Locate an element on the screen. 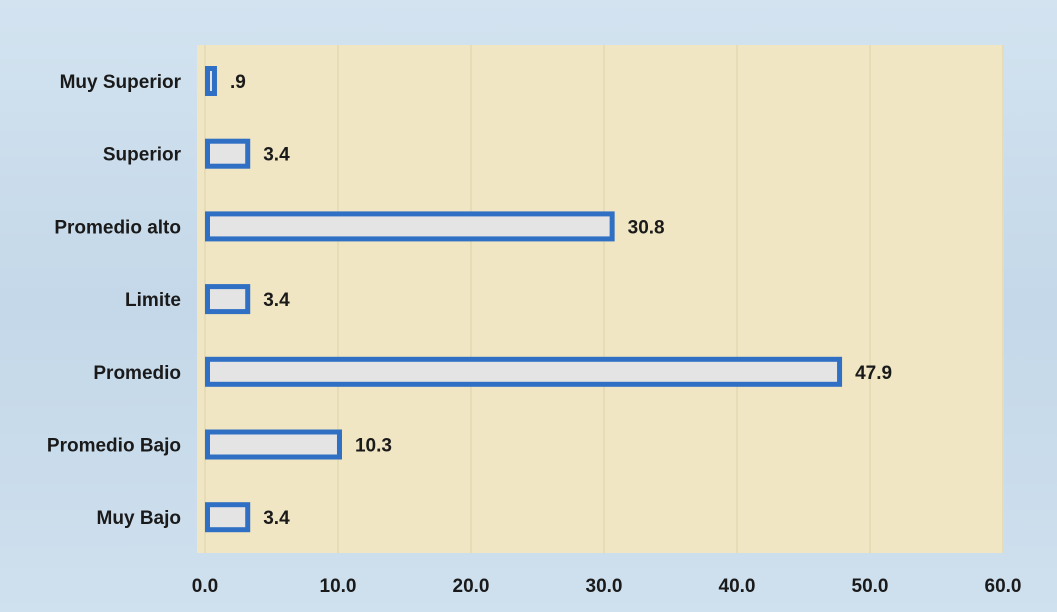  bar-superior is located at coordinates (228, 153).